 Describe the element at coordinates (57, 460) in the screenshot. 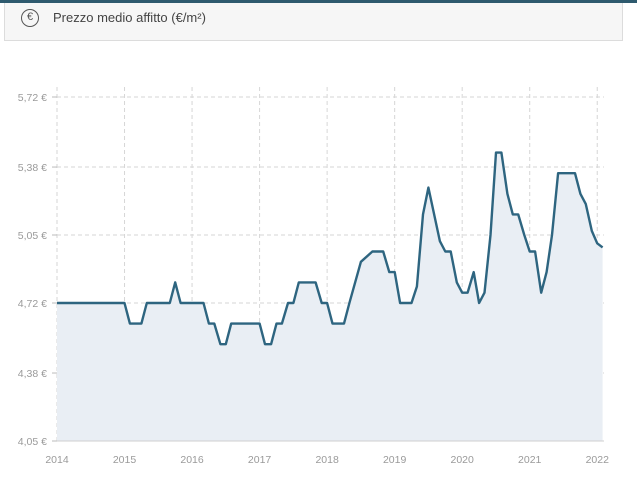

I see `x-tick-label: 2014` at that location.